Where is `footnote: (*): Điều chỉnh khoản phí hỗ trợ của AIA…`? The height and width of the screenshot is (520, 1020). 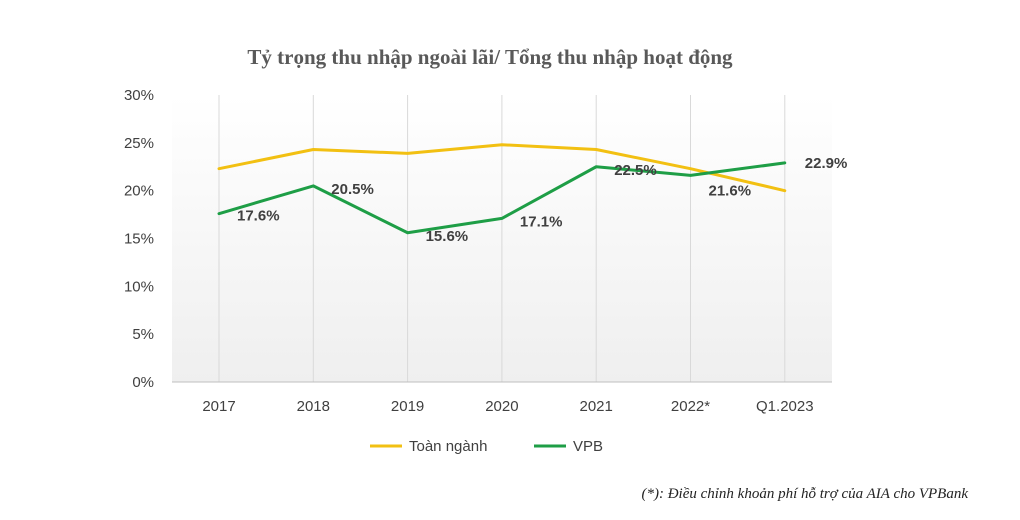
footnote: (*): Điều chỉnh khoản phí hỗ trợ của AIA… is located at coordinates (804, 494).